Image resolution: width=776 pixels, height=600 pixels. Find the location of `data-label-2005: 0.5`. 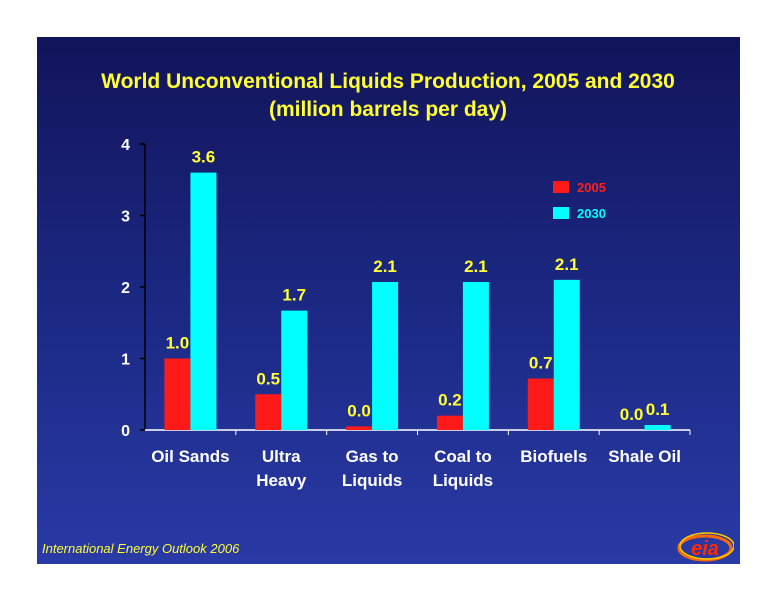

data-label-2005: 0.5 is located at coordinates (268, 378).